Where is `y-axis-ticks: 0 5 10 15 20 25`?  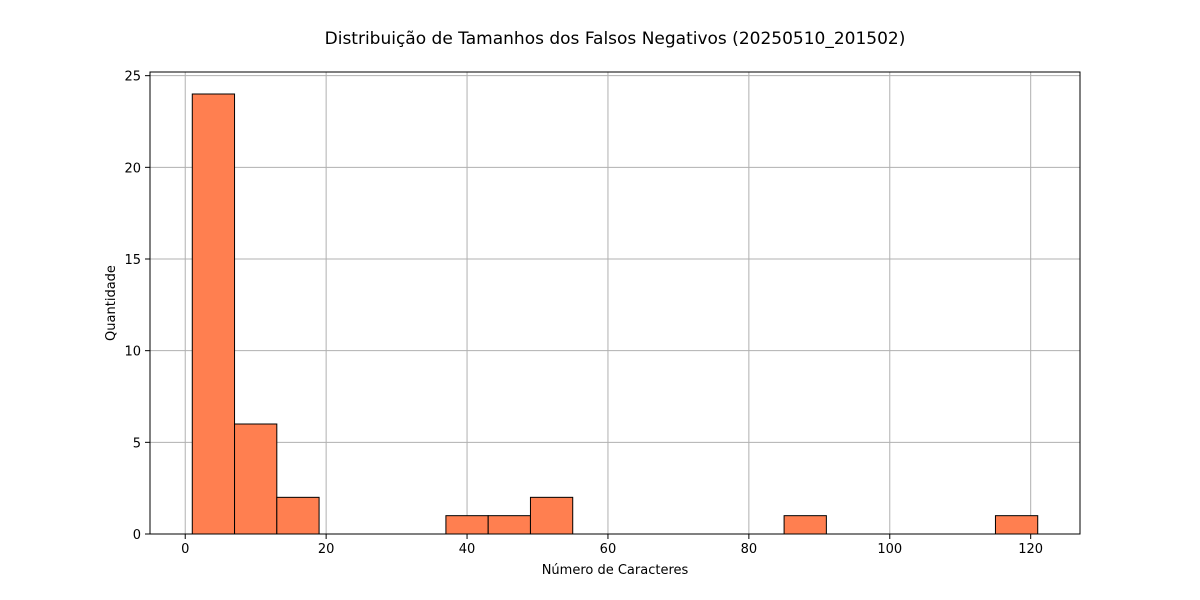 y-axis-ticks: 0 5 10 15 20 25 is located at coordinates (137, 306).